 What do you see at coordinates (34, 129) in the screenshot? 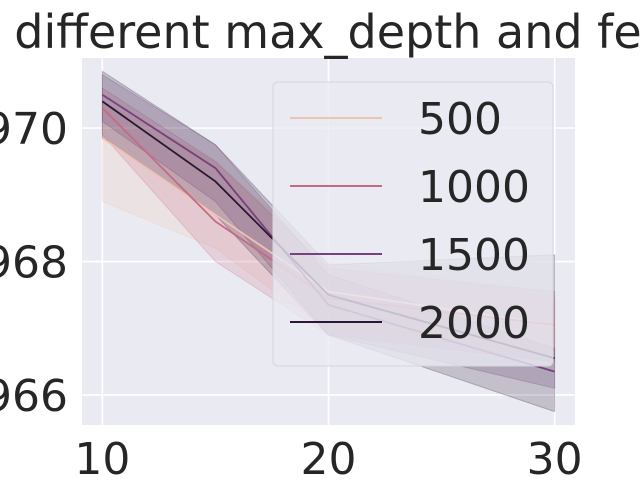
I see `y-tick-label-2: 970` at bounding box center [34, 129].